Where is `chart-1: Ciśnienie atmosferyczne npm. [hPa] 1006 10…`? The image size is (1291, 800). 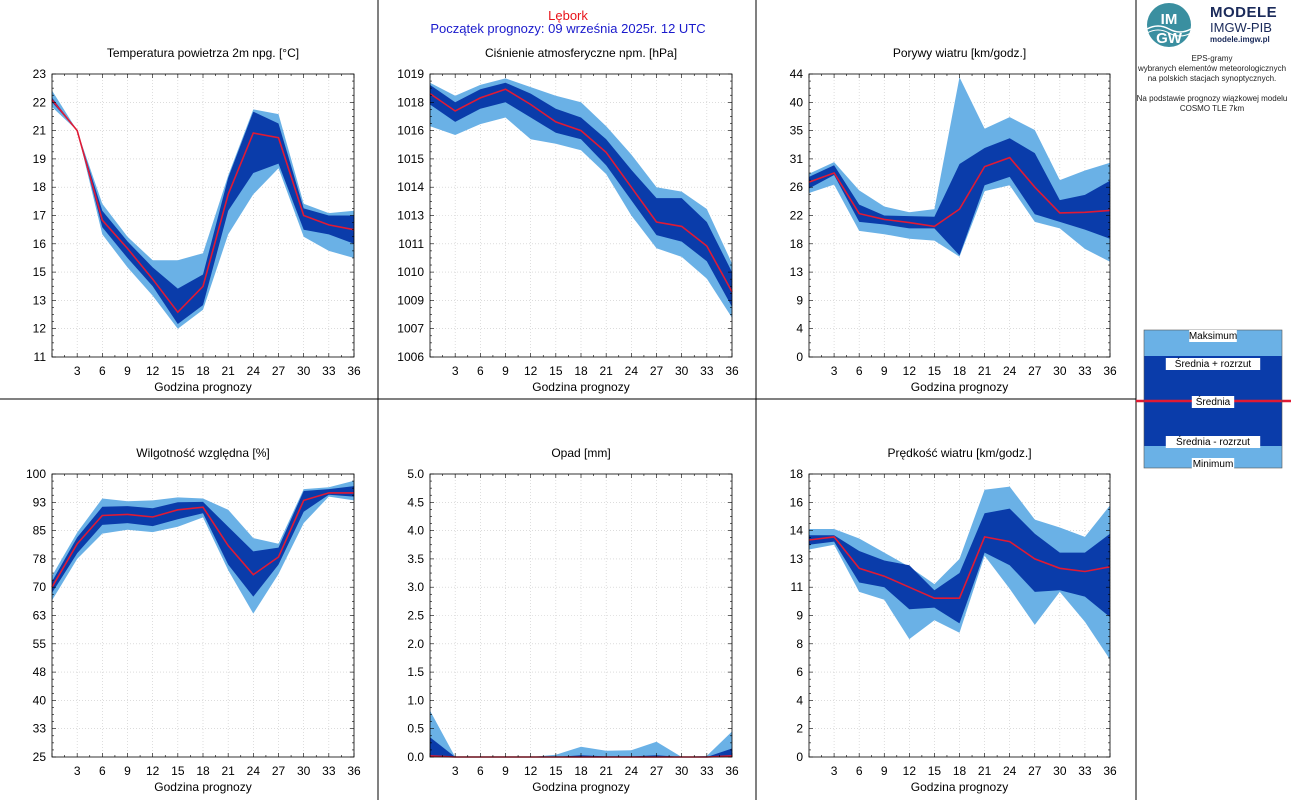
chart-1: Ciśnienie atmosferyczne npm. [hPa] 1006 10… is located at coordinates (568, 220).